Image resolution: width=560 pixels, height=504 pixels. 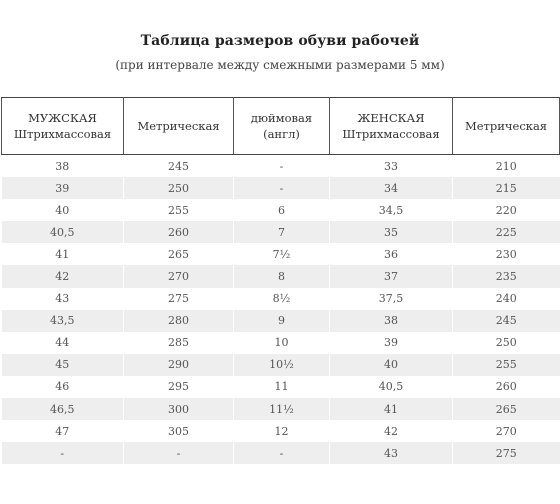 I want to click on header-women-shtrih: ЖЕНСКАЯ Штрихмассовая, so click(x=391, y=126).